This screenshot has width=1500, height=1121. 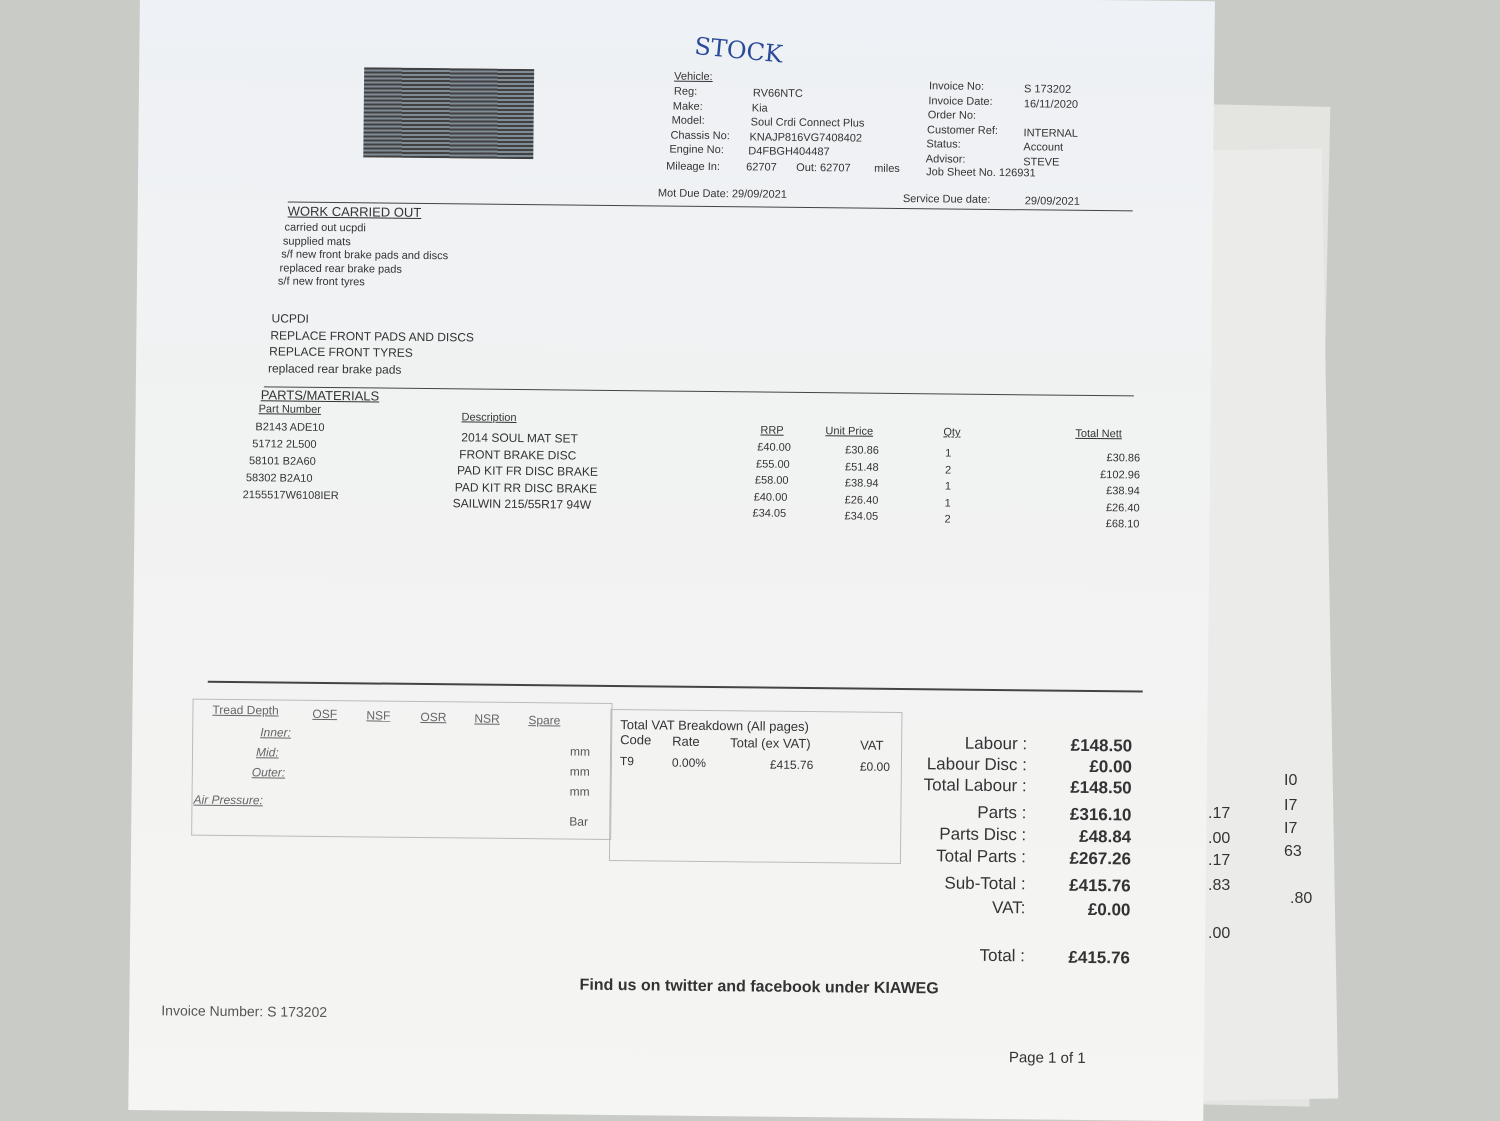 I want to click on part-description: SAILWIN 215/55R17 94W, so click(x=522, y=504).